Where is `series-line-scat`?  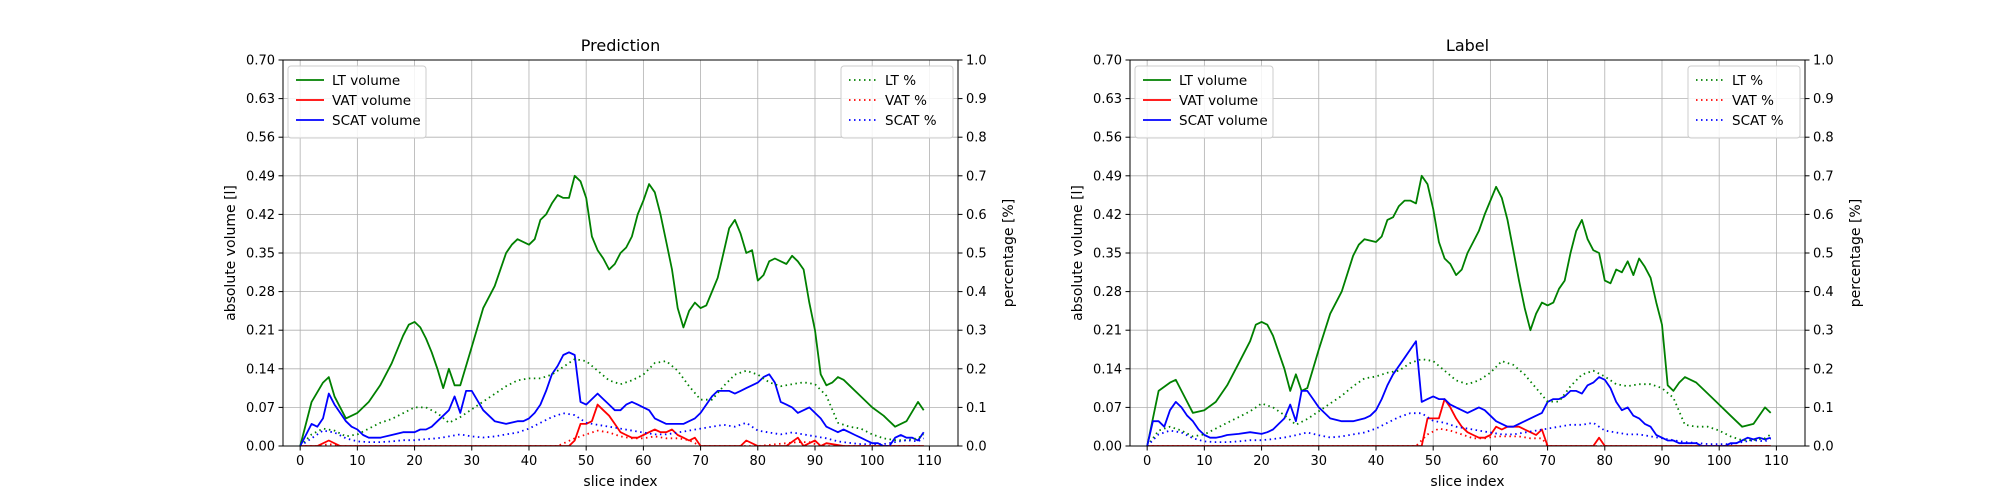 series-line-scat is located at coordinates (1459, 429).